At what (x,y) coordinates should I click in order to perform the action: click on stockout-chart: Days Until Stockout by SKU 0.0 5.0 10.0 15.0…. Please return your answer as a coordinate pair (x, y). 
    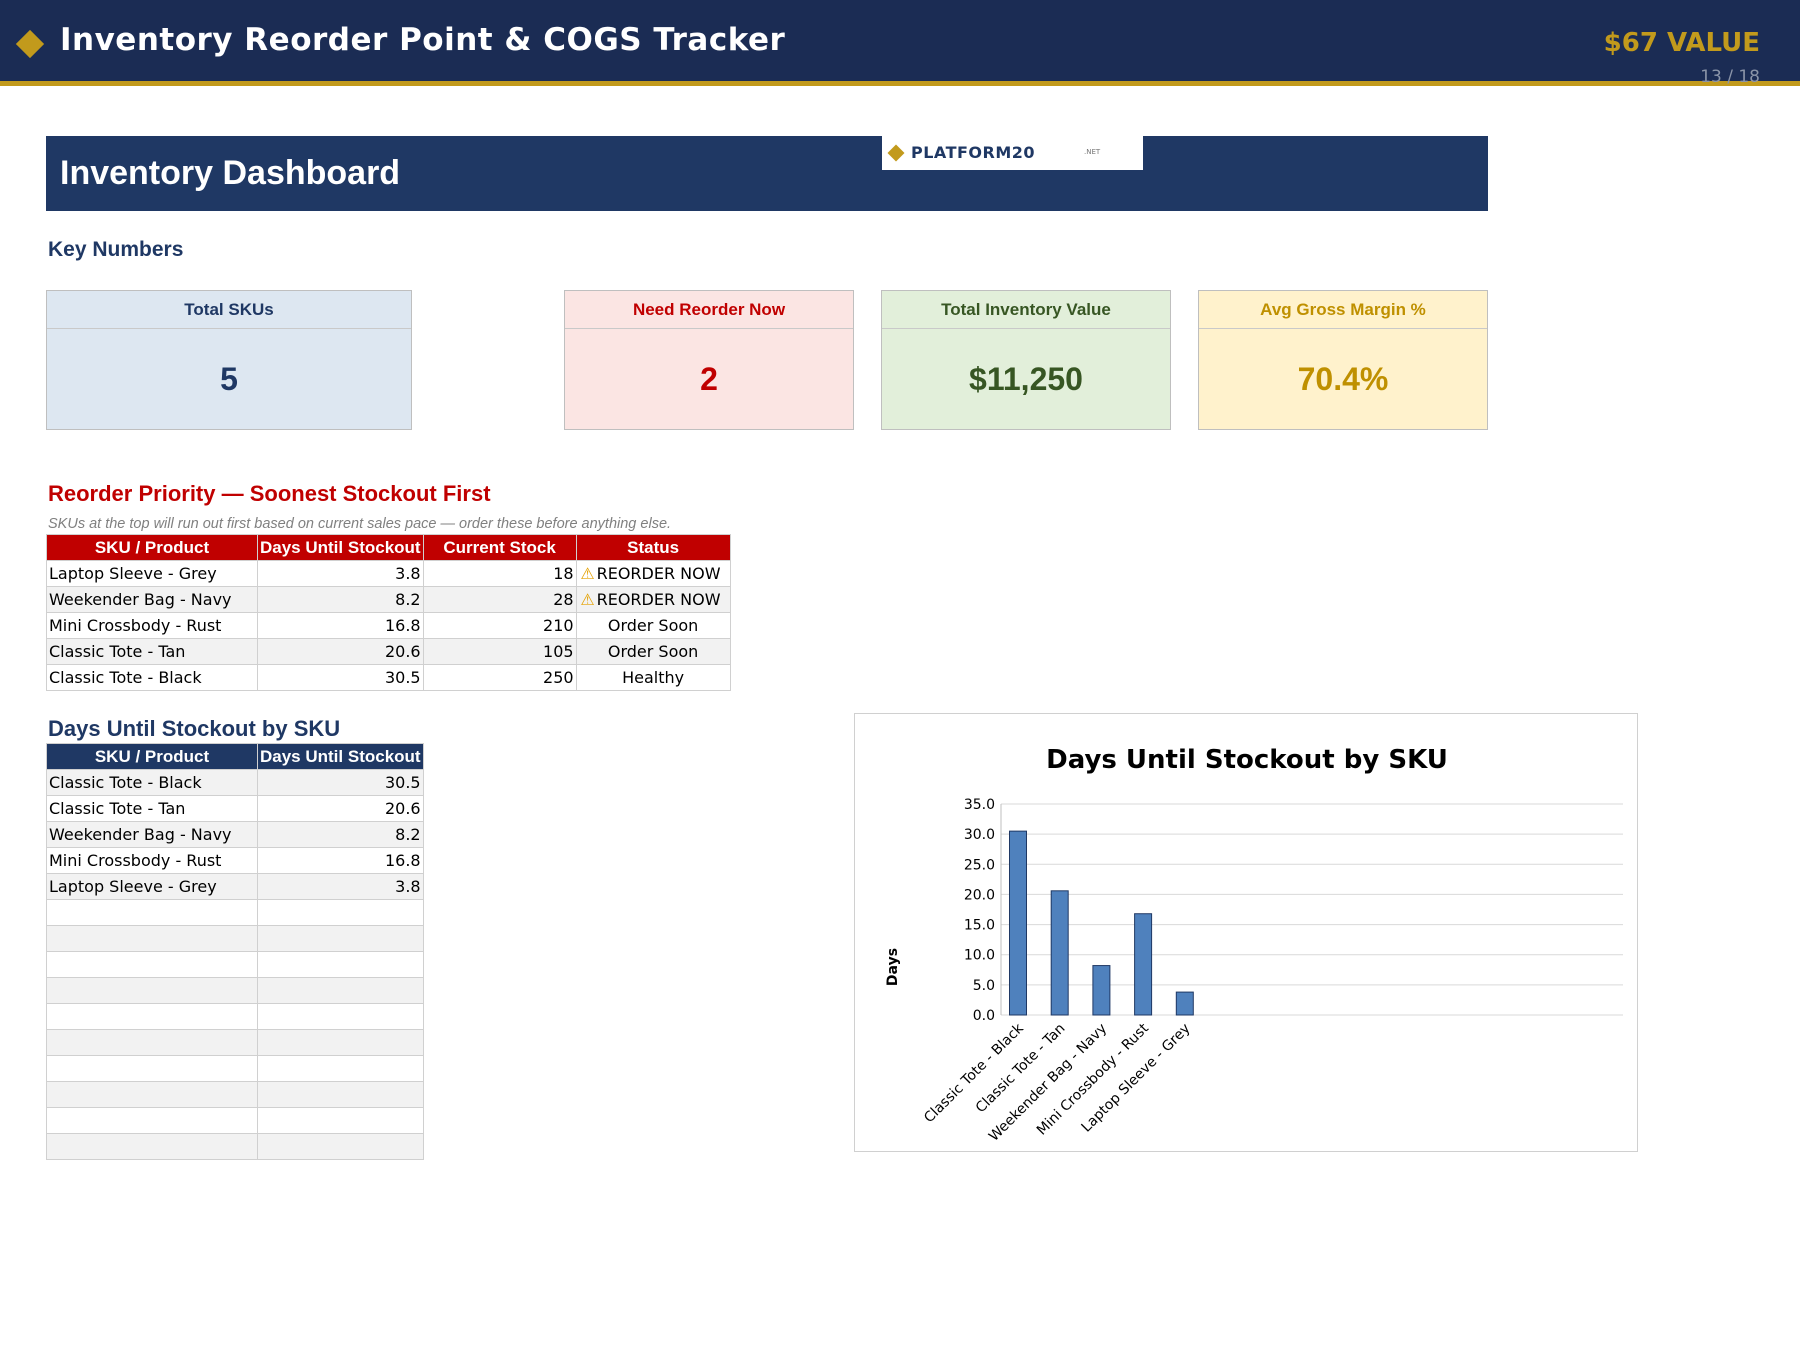
    Looking at the image, I should click on (1246, 932).